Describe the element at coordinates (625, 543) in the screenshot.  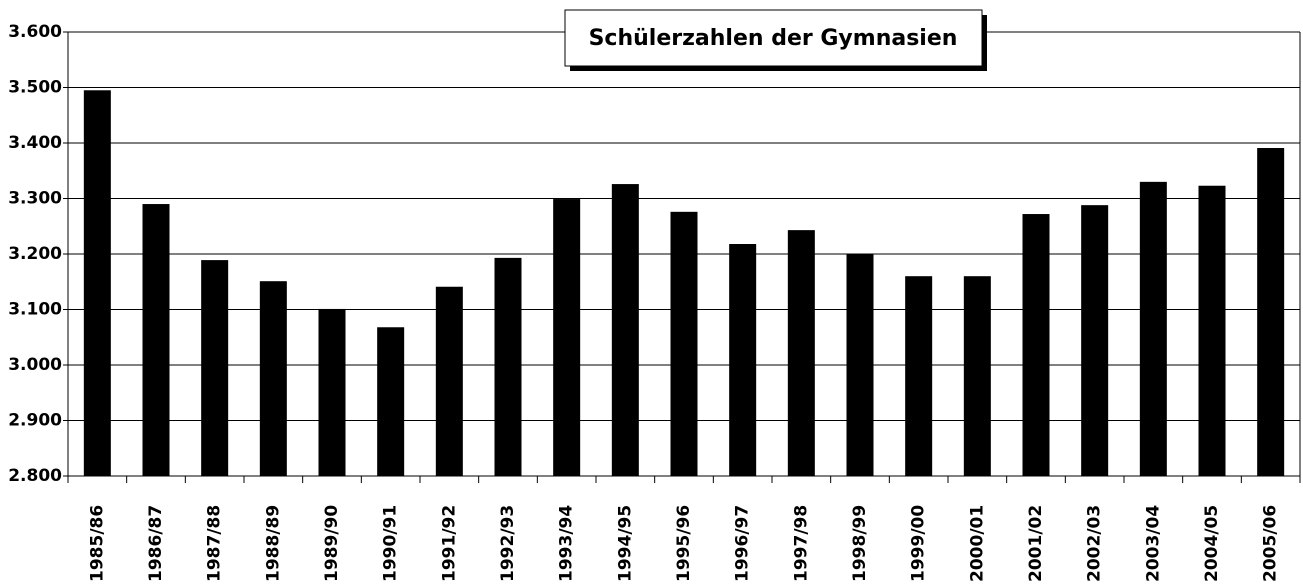
I see `x-tick-label: 1994/95` at that location.